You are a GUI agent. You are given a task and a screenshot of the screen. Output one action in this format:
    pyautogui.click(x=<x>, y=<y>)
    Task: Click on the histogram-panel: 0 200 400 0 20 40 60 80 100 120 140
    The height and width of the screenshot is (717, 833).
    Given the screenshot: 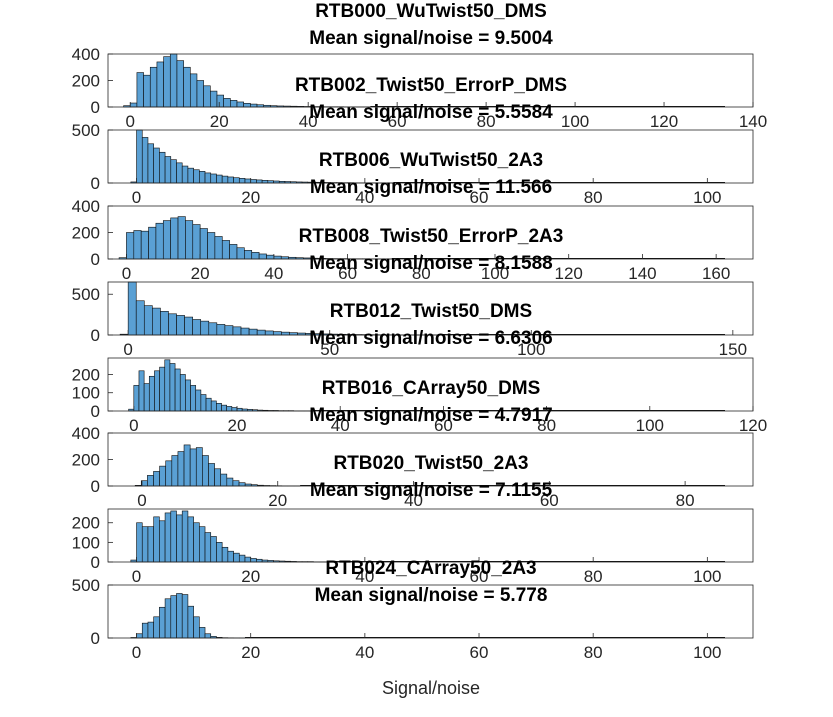 What is the action you would take?
    pyautogui.click(x=420, y=88)
    